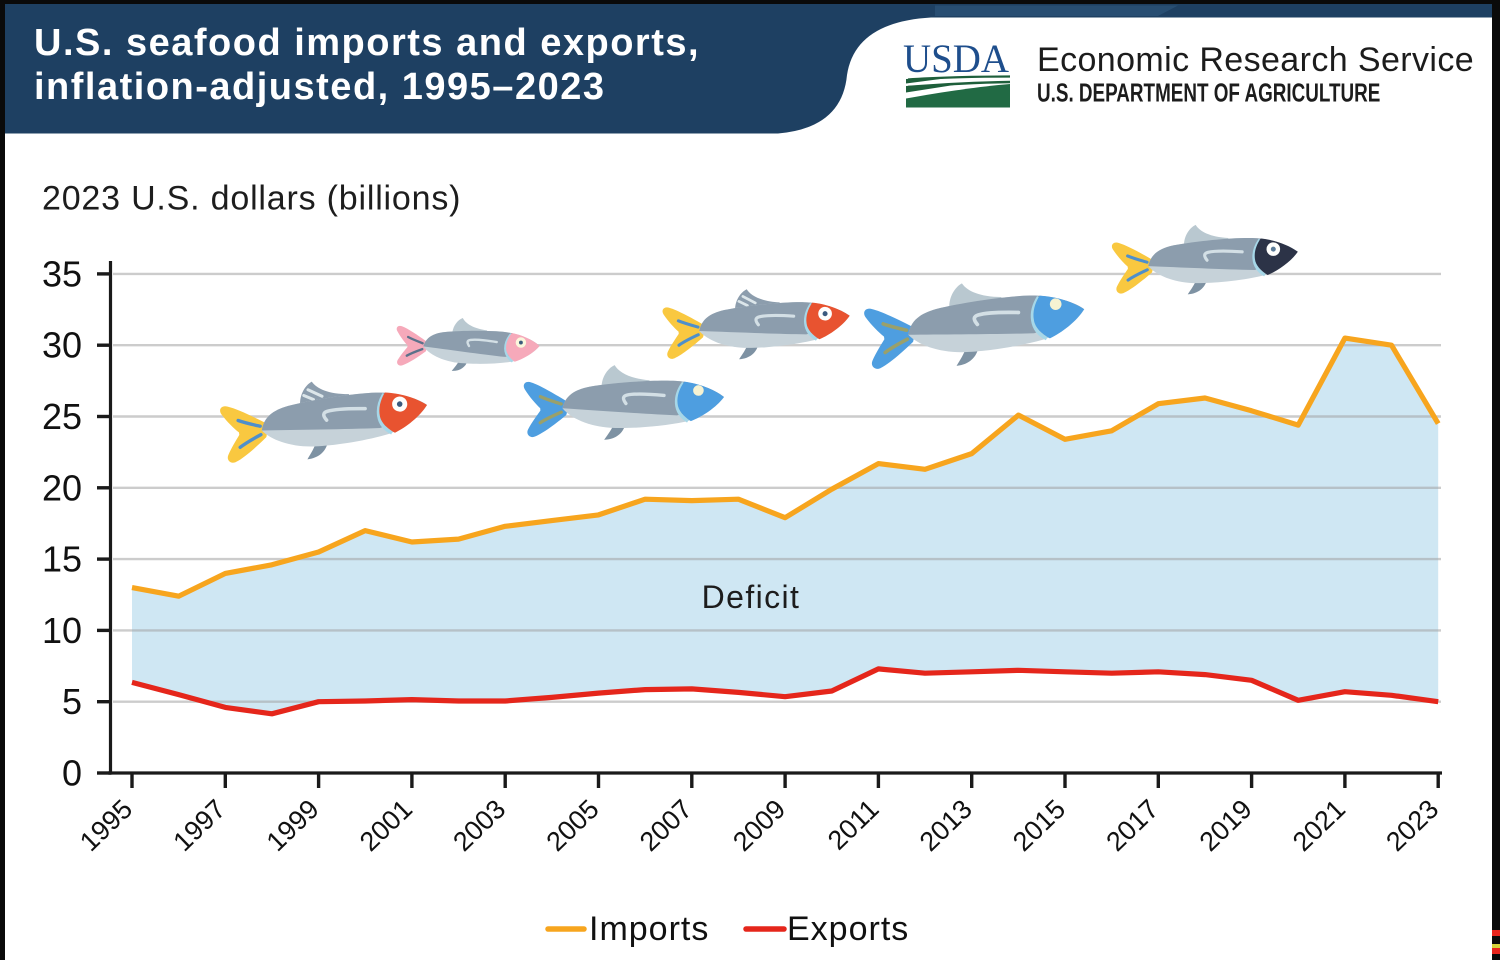 Image resolution: width=1500 pixels, height=960 pixels. What do you see at coordinates (649, 929) in the screenshot?
I see `svg-text: Imports` at bounding box center [649, 929].